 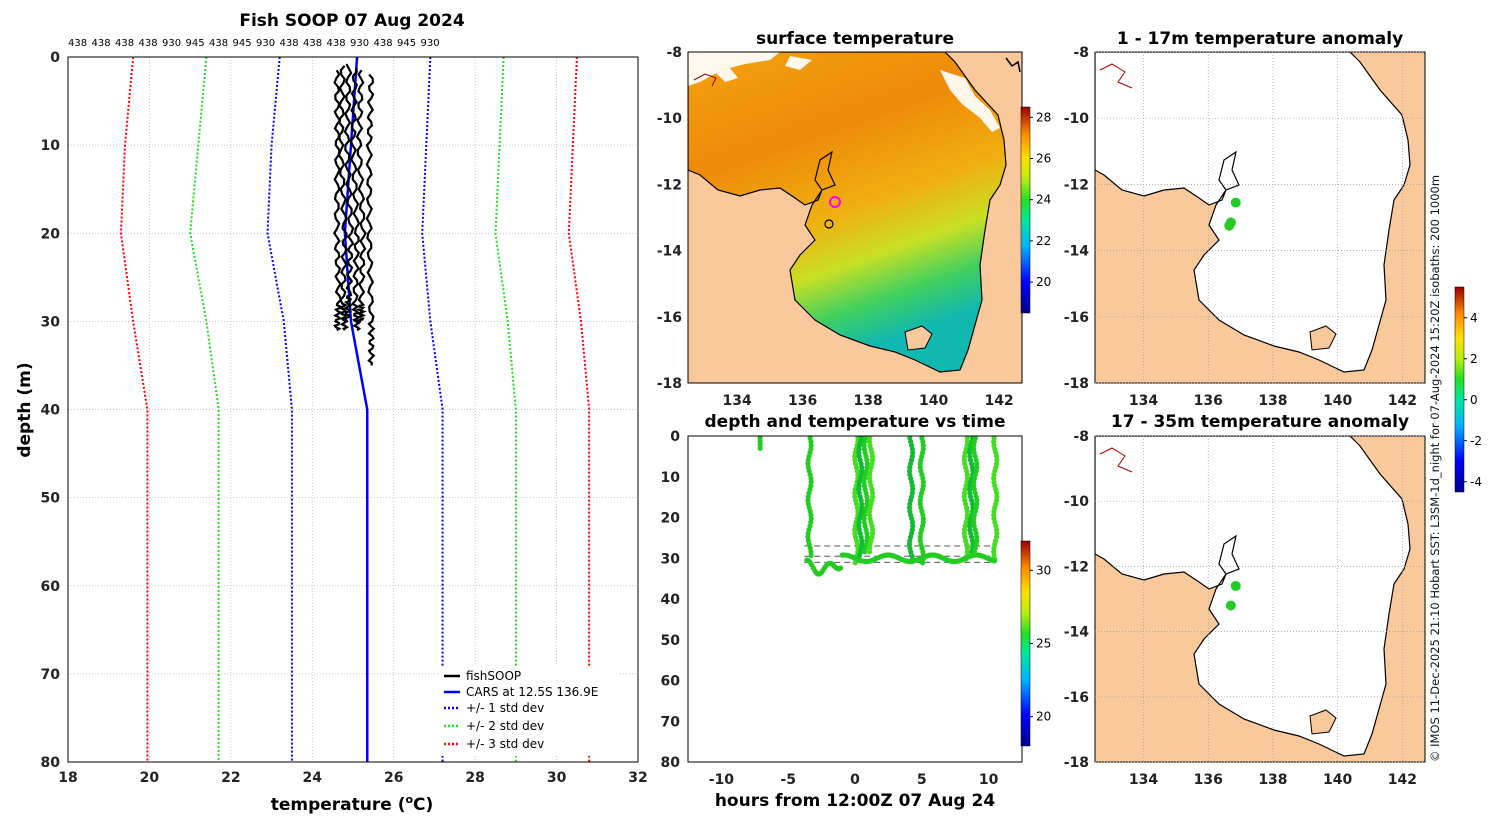 I want to click on x-tick-label: 20, so click(x=150, y=778).